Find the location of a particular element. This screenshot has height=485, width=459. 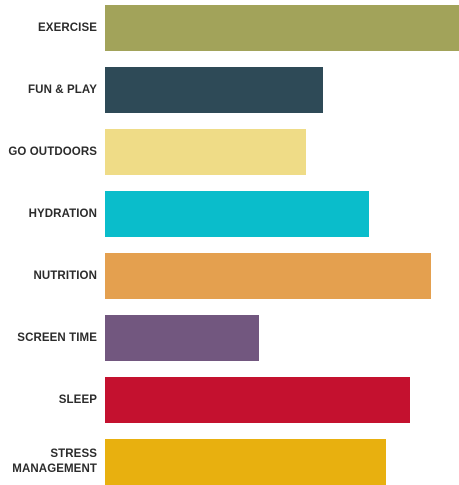

bar-row-nutrition: NUTRITION is located at coordinates (229, 276).